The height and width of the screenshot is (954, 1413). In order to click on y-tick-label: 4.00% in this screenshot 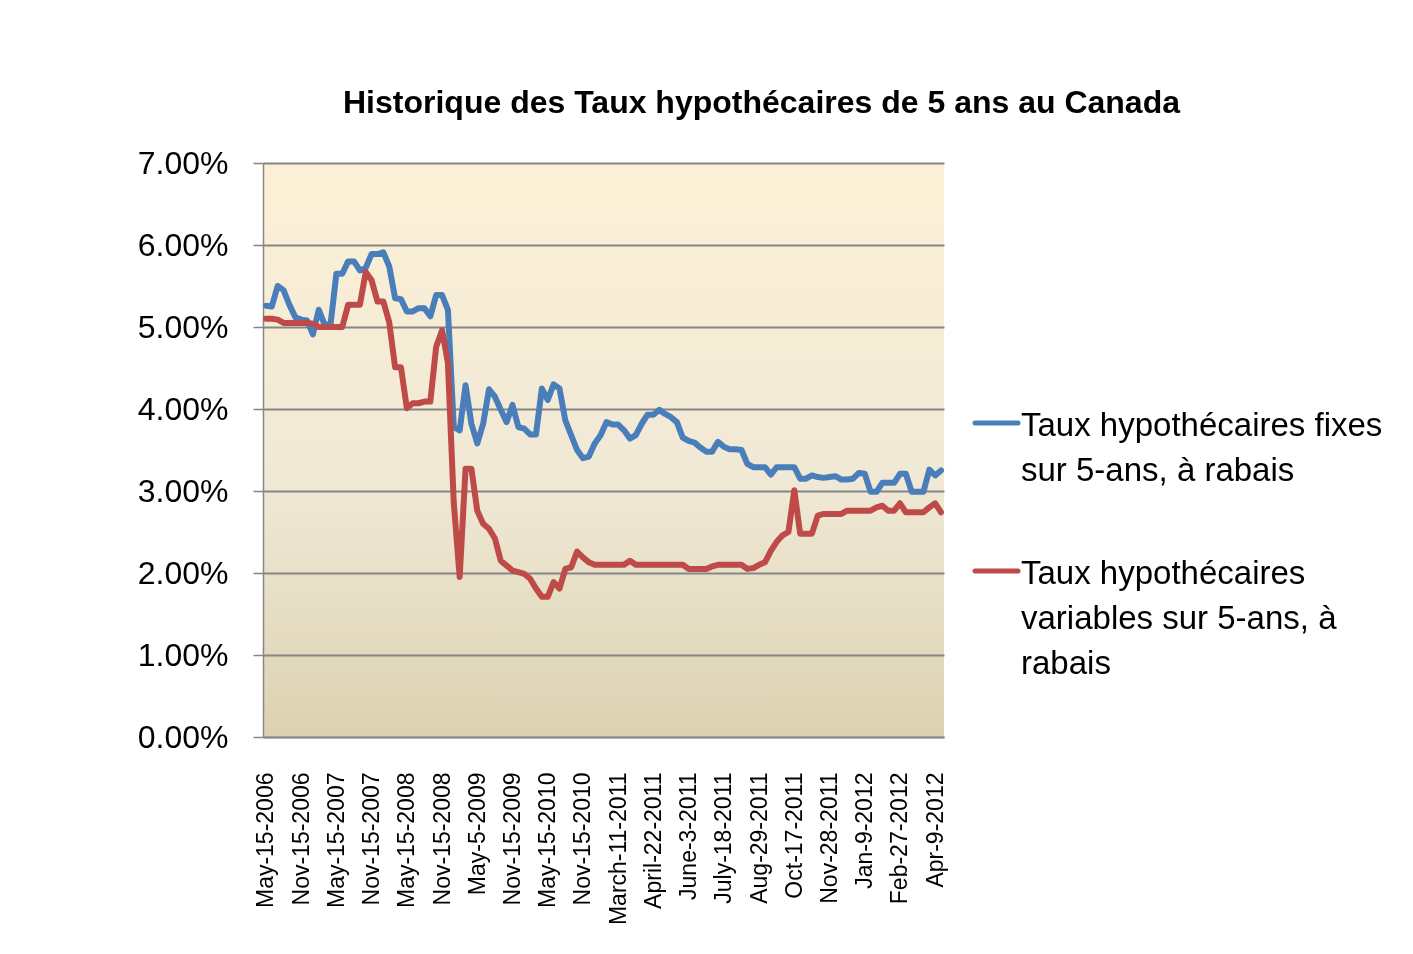, I will do `click(183, 408)`.